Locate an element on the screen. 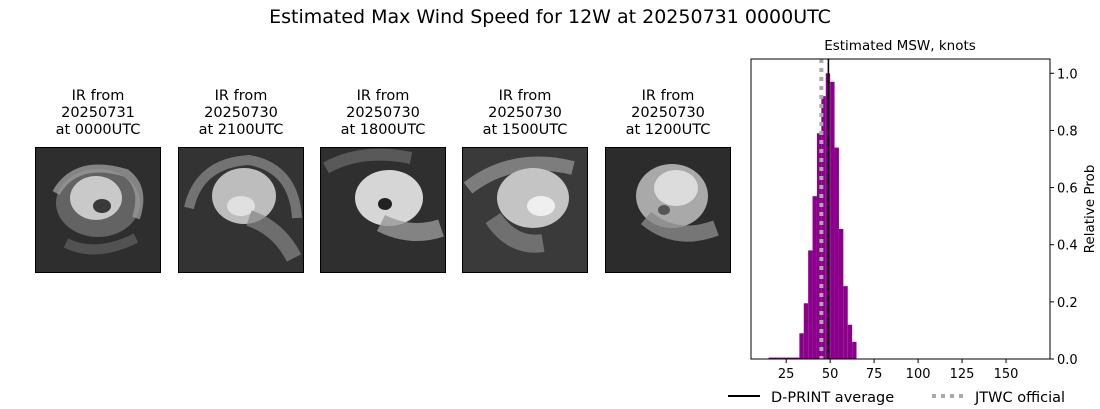 Image resolution: width=1100 pixels, height=409 pixels. x-tick-label: 100 is located at coordinates (918, 374).